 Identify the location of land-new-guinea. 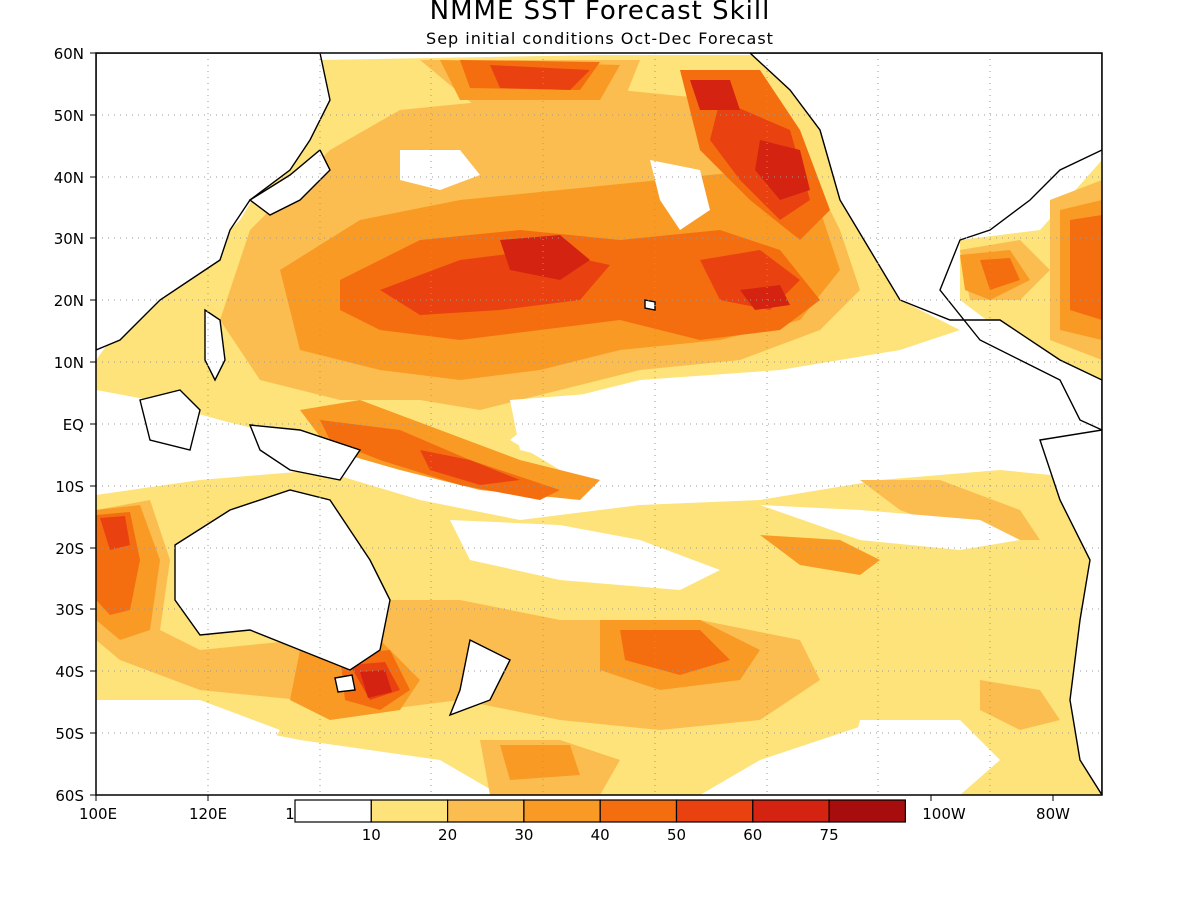
(305, 452).